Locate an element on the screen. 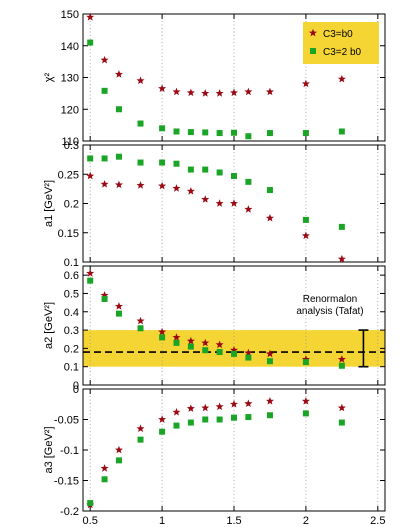  y-tick-label: 140 is located at coordinates (70, 47).